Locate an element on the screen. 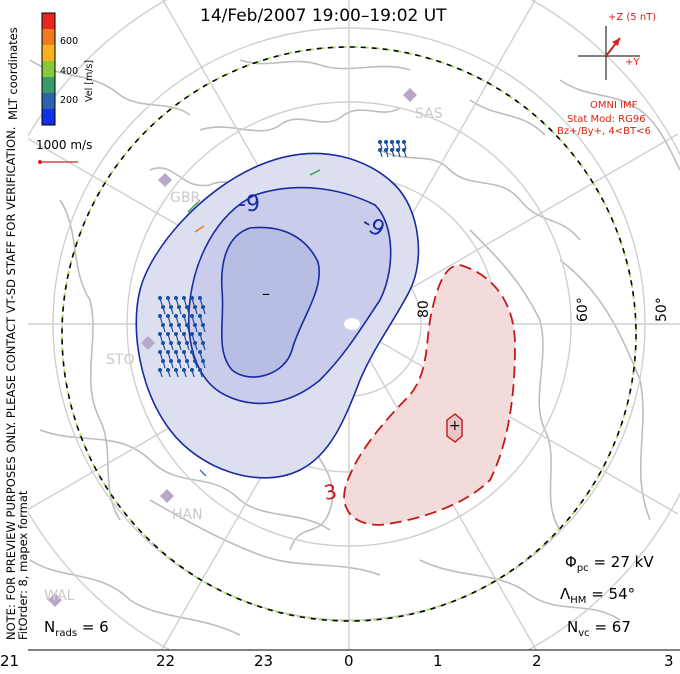 The height and width of the screenshot is (674, 680). imf-y-label: +Y is located at coordinates (632, 62).